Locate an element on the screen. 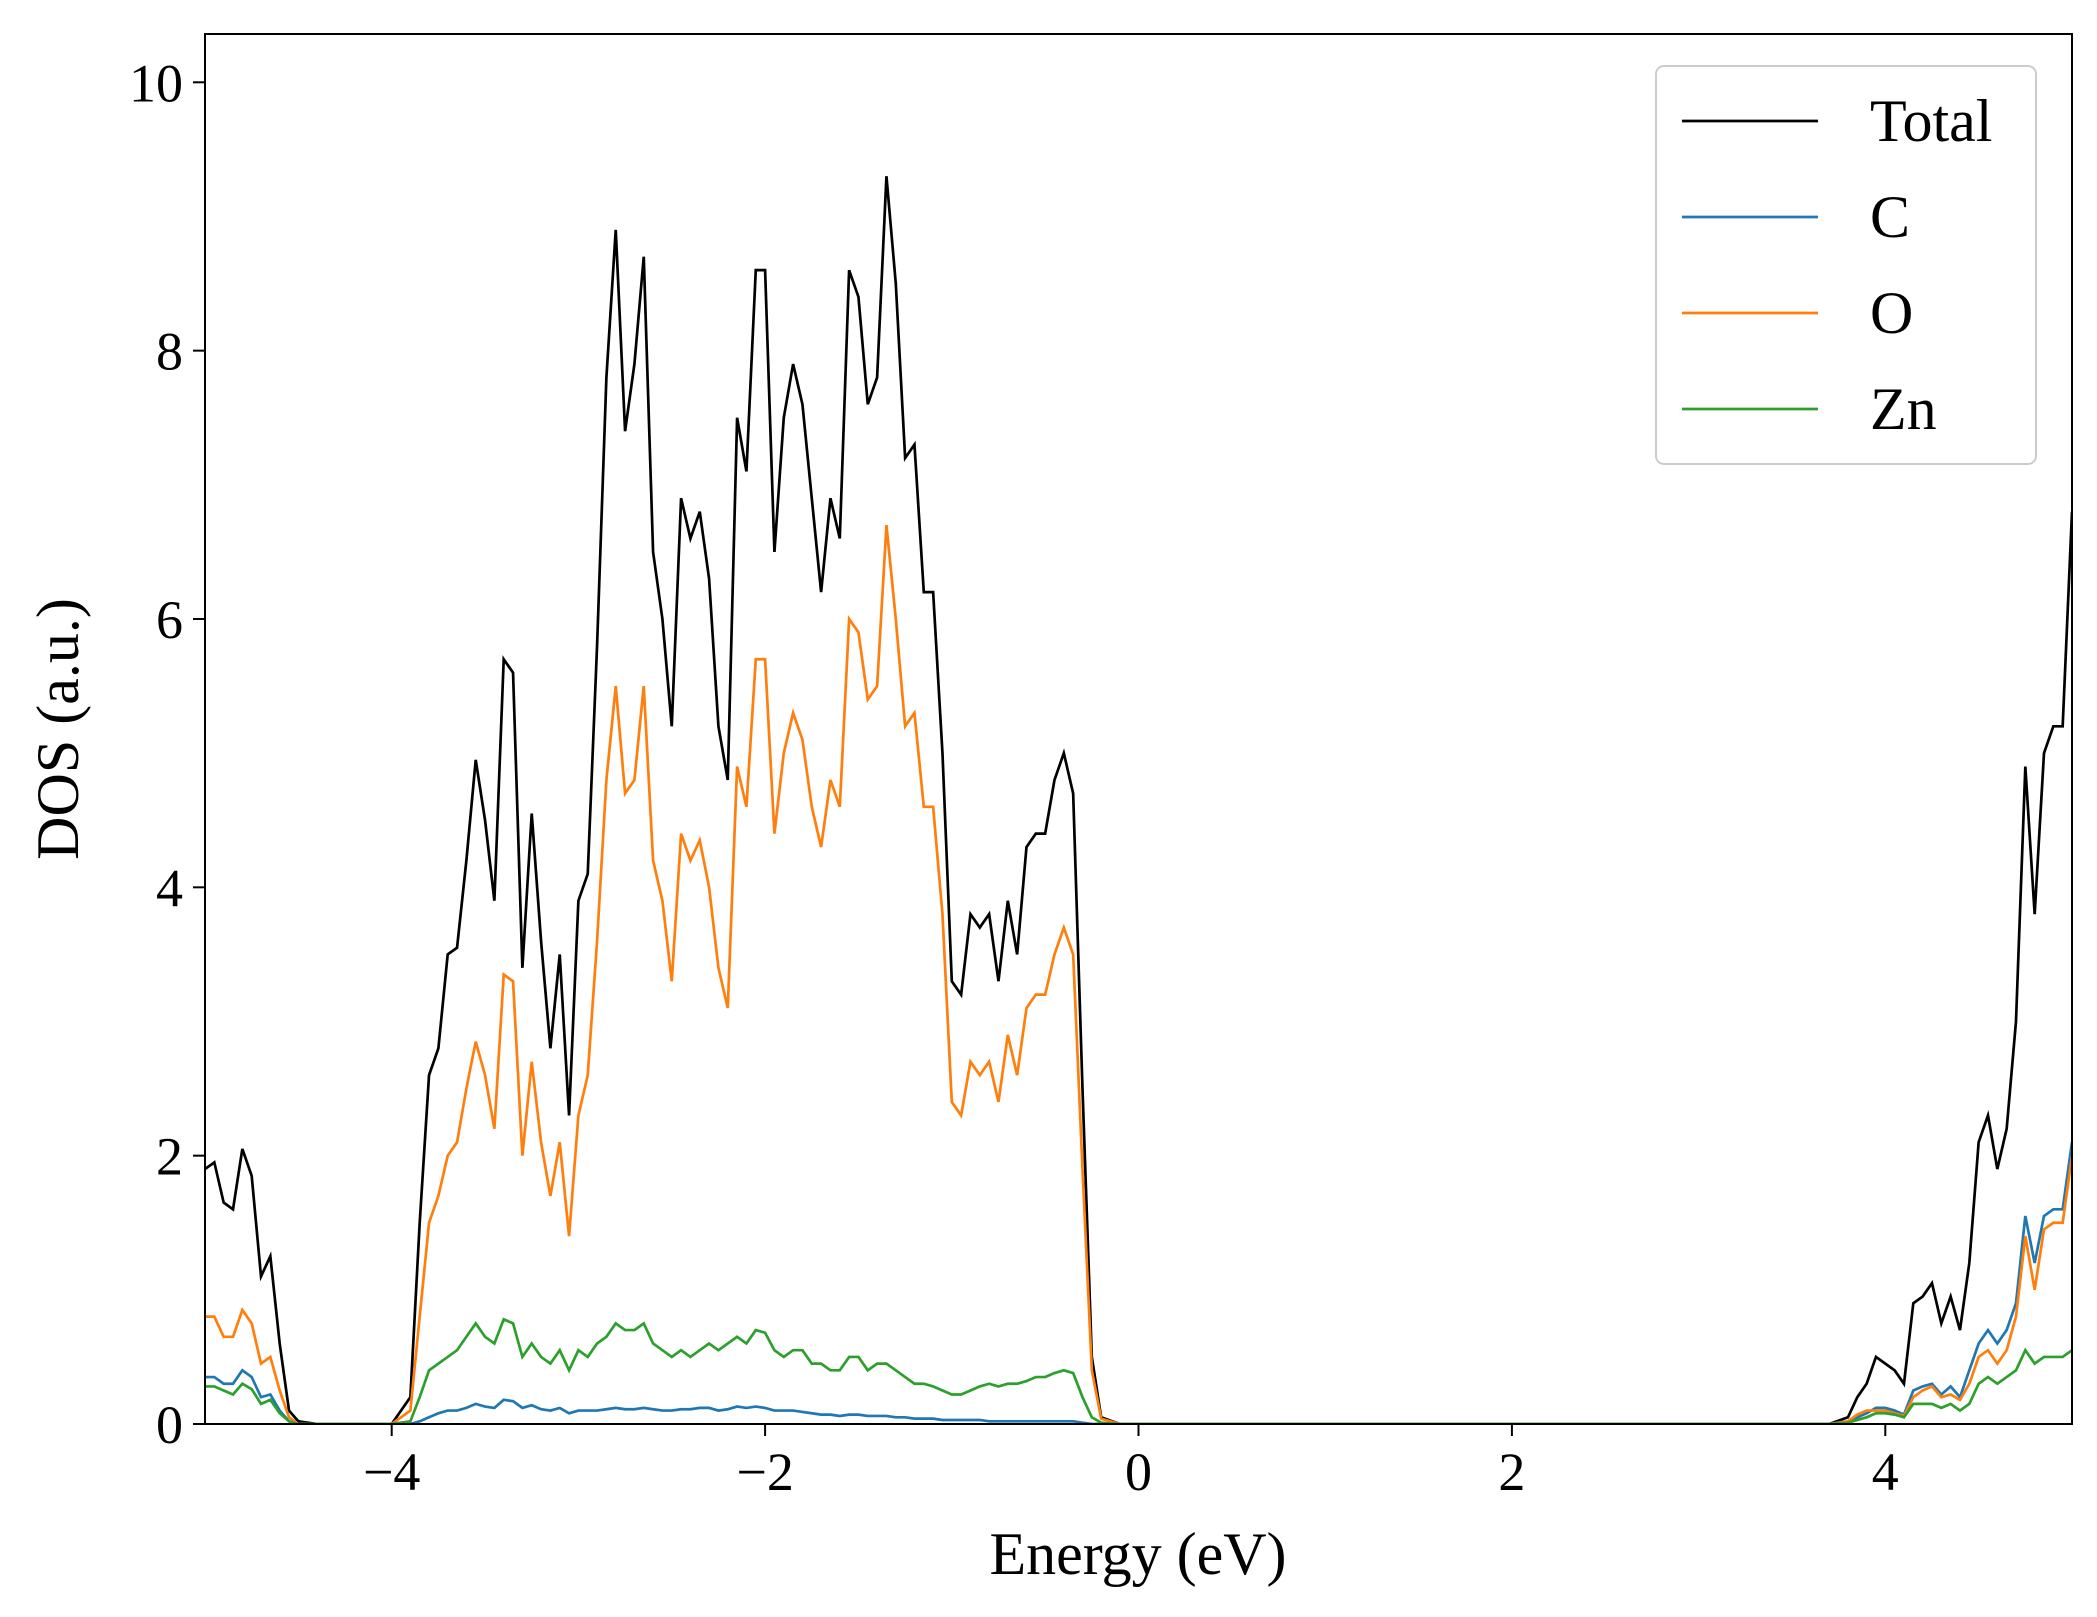 The width and height of the screenshot is (2097, 1617). legend-label: C is located at coordinates (1890, 217).